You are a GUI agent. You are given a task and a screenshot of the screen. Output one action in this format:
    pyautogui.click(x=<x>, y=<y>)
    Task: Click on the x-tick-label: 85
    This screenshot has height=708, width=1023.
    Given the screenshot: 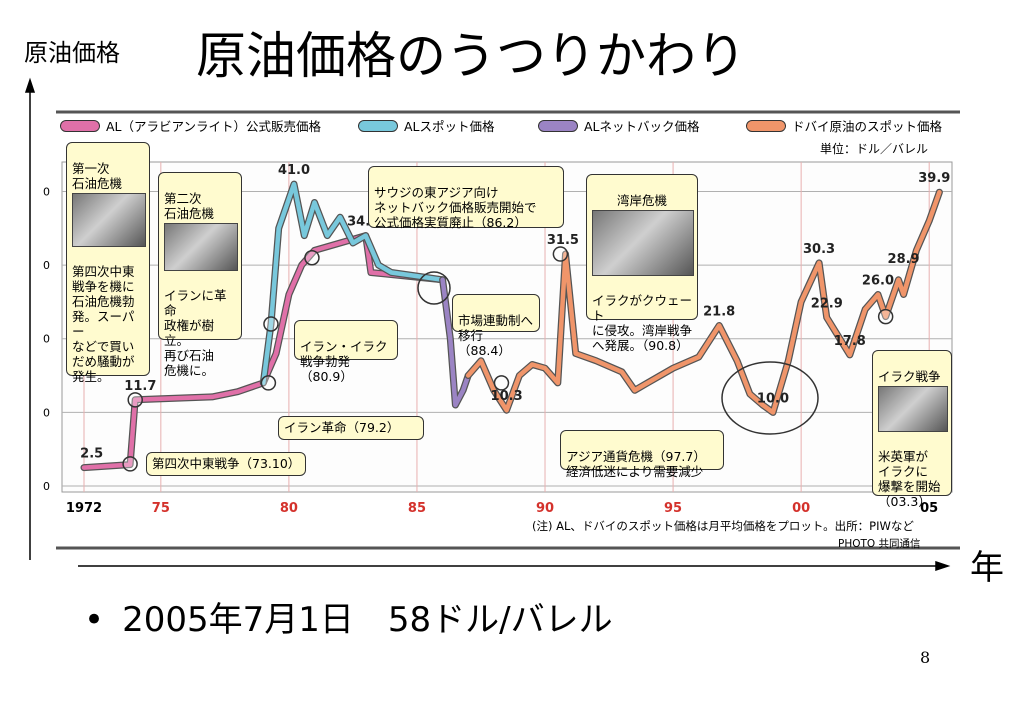 What is the action you would take?
    pyautogui.click(x=417, y=508)
    